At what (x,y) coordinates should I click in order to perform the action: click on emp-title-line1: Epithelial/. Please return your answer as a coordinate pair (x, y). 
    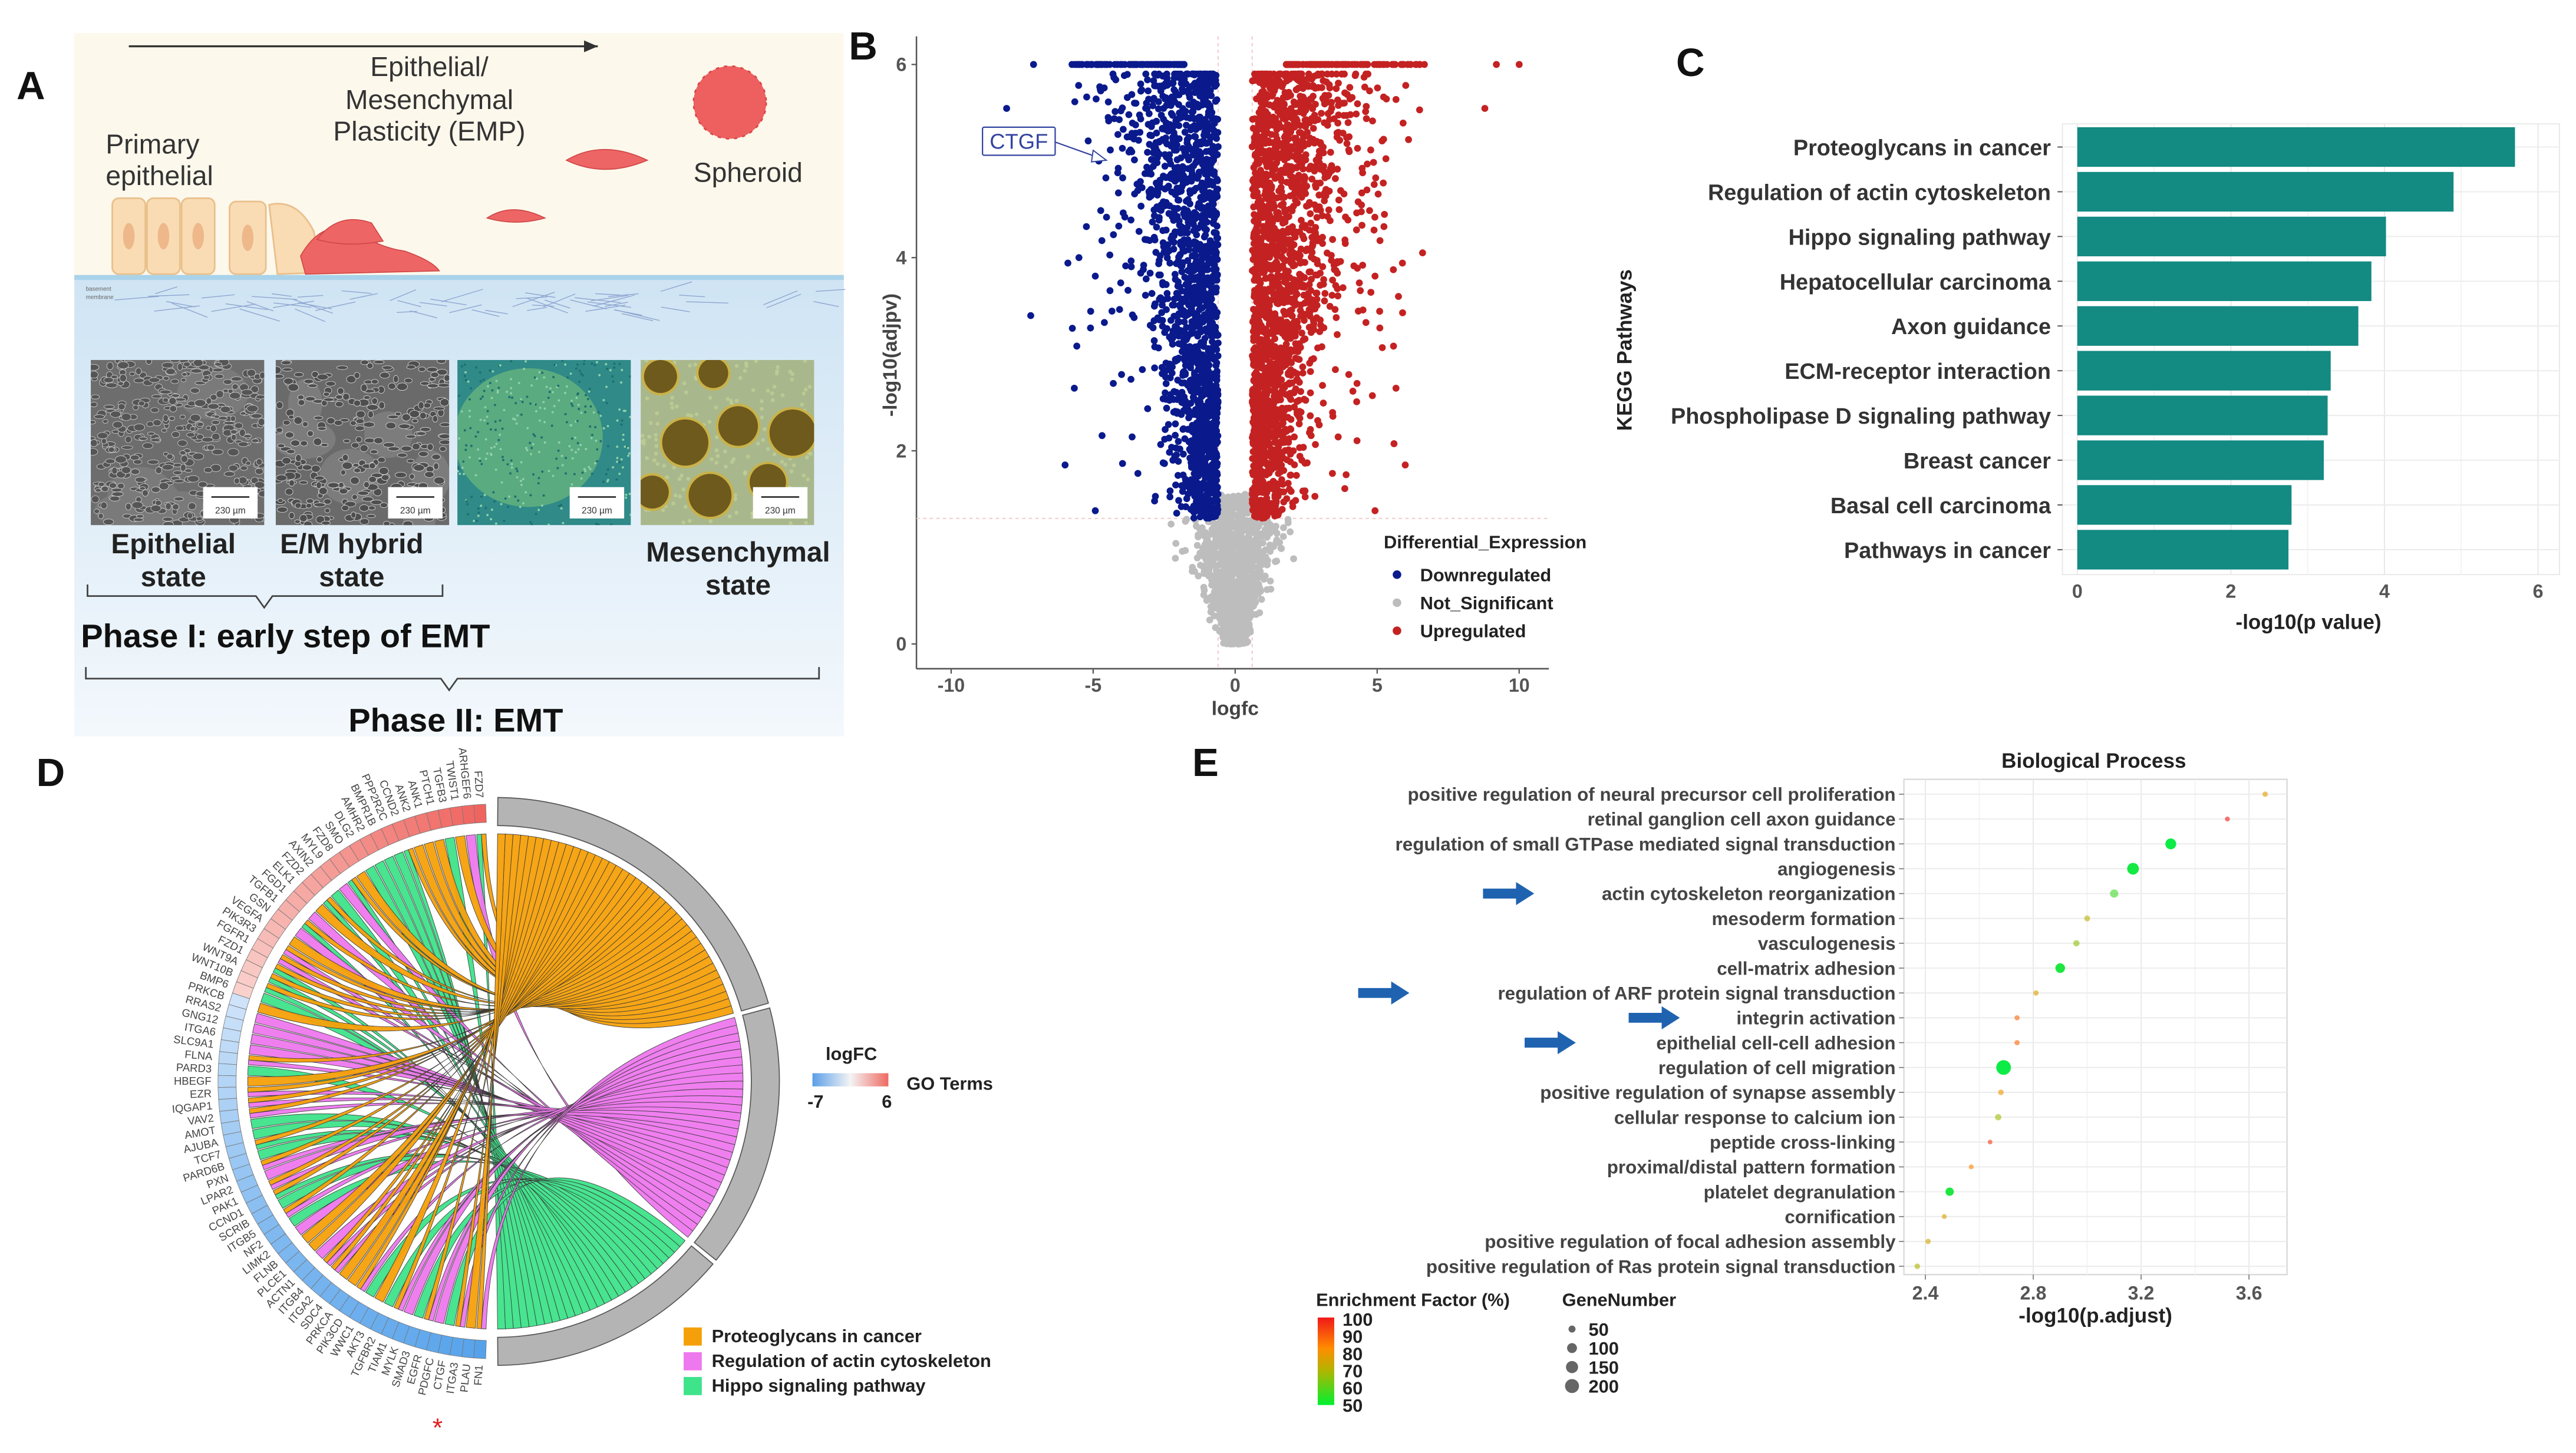
    Looking at the image, I should click on (430, 66).